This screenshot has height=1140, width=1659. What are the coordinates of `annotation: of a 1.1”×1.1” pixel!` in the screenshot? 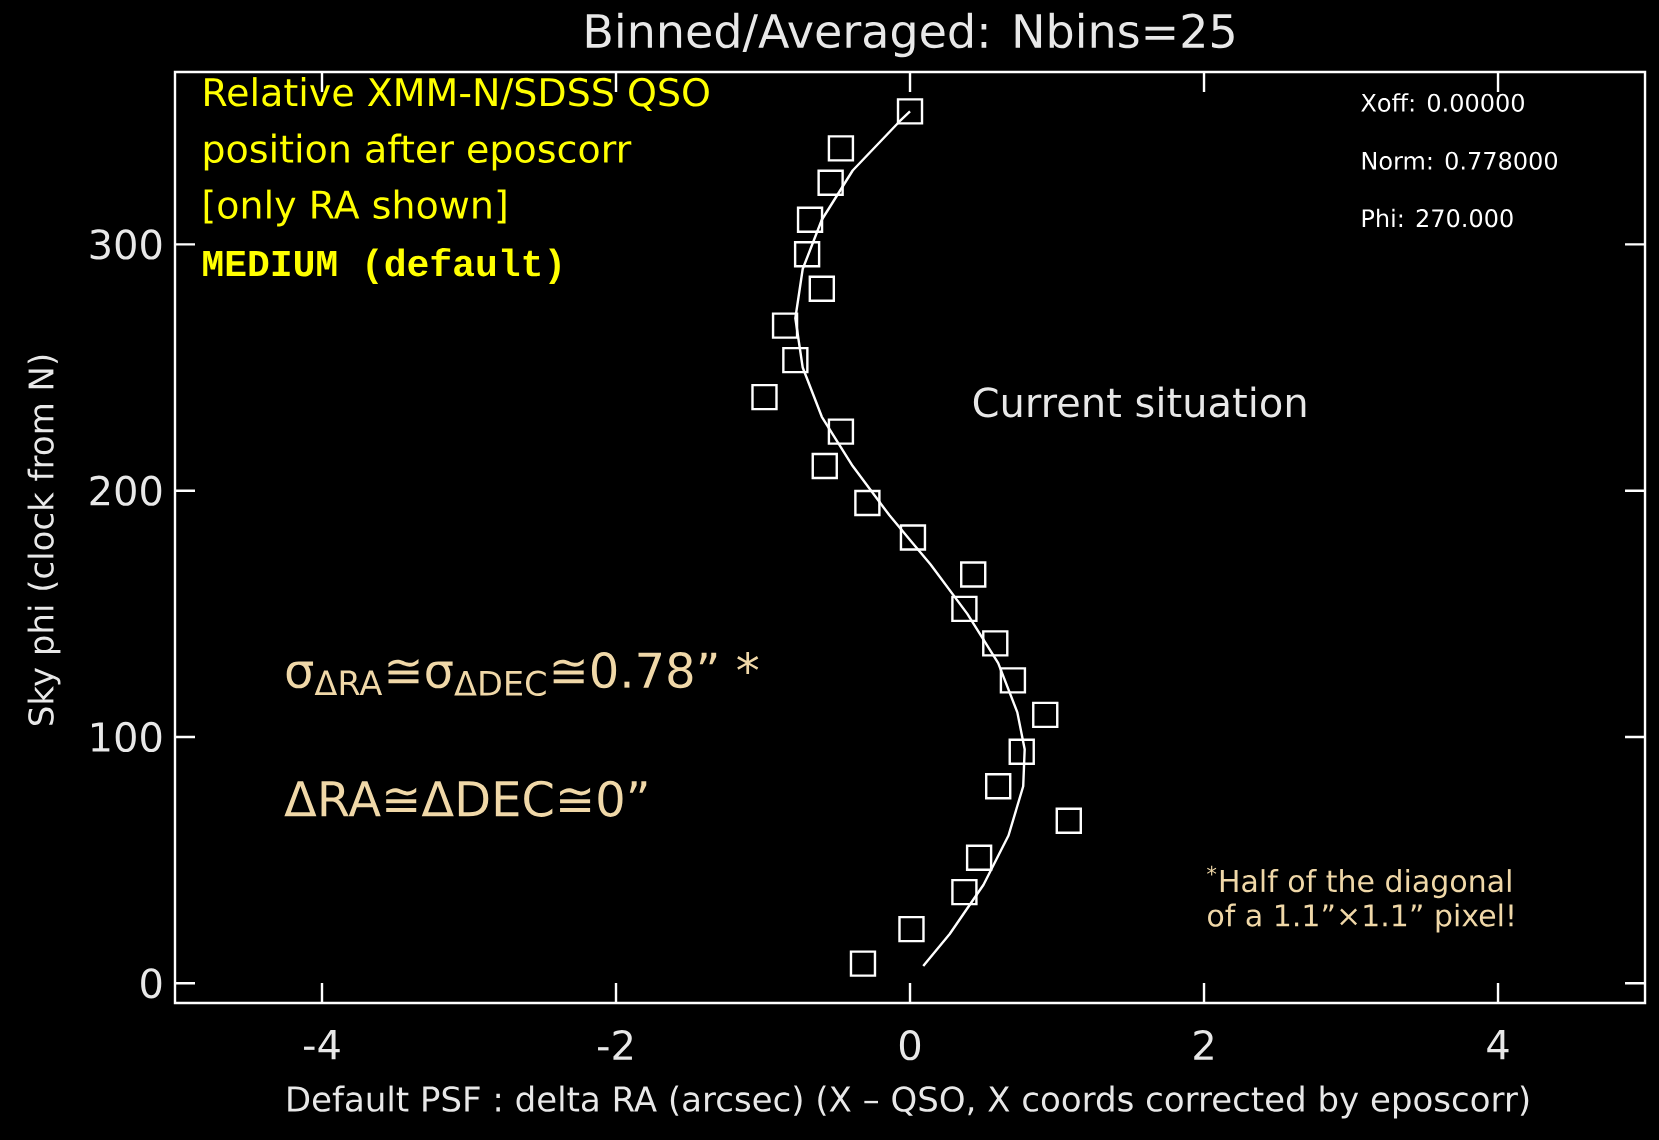 It's located at (1360, 918).